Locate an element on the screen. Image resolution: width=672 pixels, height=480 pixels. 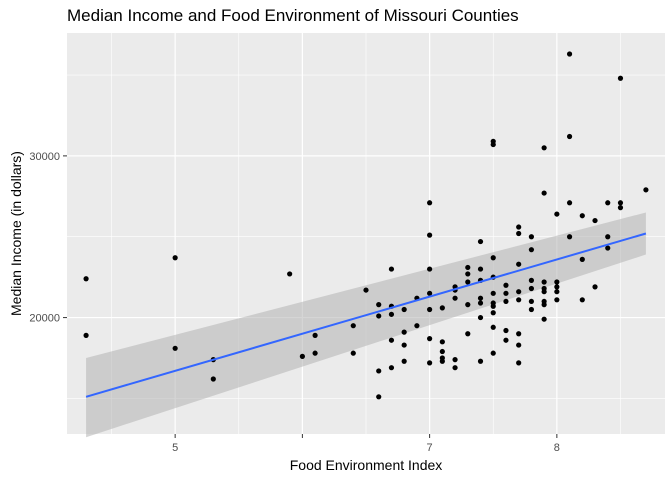
x-tick-label: 8 is located at coordinates (557, 448).